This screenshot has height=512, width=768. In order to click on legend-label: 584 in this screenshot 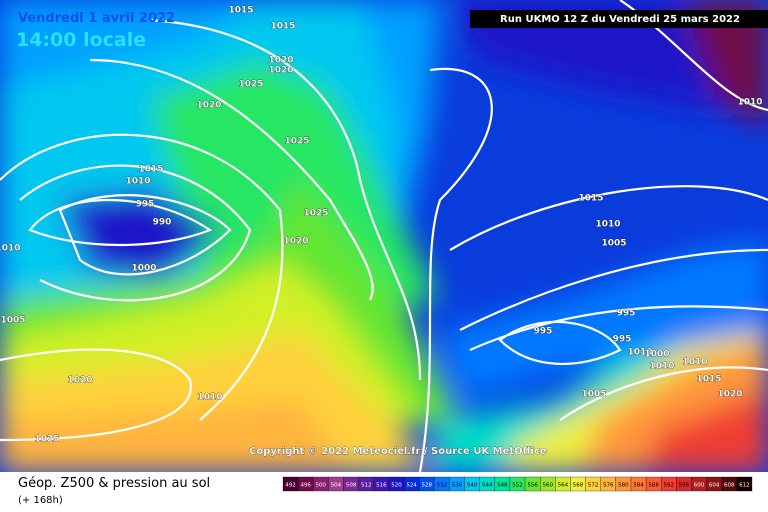, I will do `click(638, 486)`.